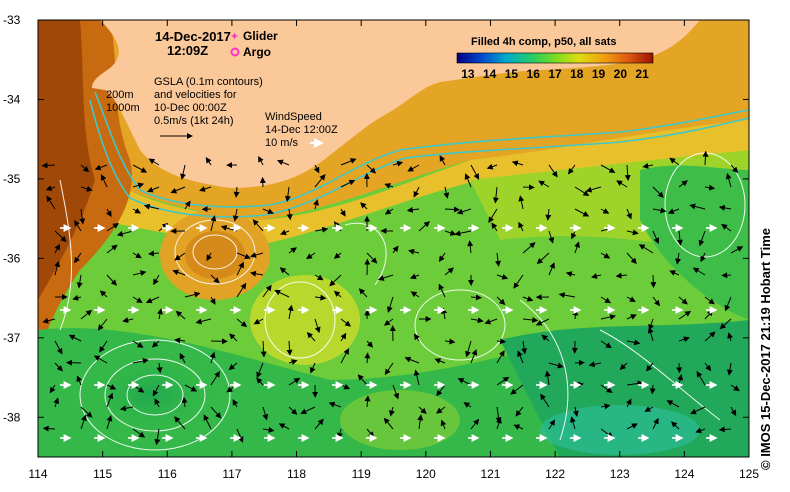 Image resolution: width=790 pixels, height=492 pixels. Describe the element at coordinates (749, 474) in the screenshot. I see `lon-label: 125` at that location.